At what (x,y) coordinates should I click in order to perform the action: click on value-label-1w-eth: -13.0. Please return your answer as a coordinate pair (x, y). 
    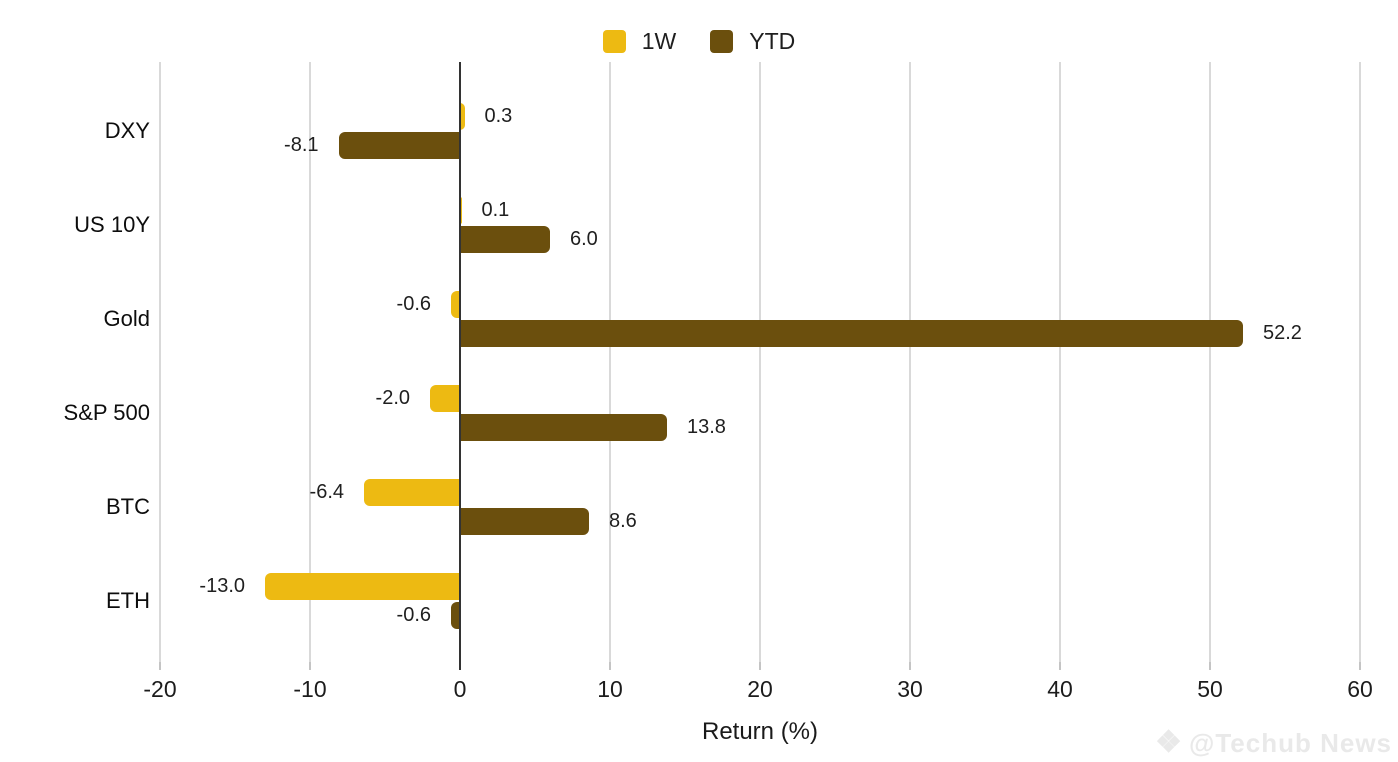
    Looking at the image, I should click on (222, 586).